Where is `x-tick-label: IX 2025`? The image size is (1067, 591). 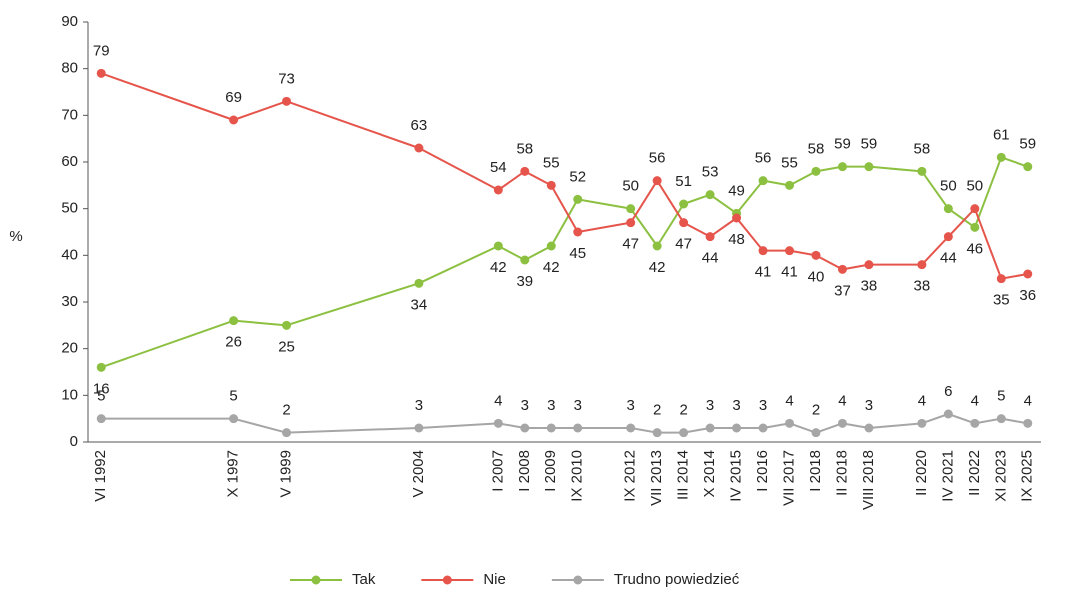 x-tick-label: IX 2025 is located at coordinates (1027, 476).